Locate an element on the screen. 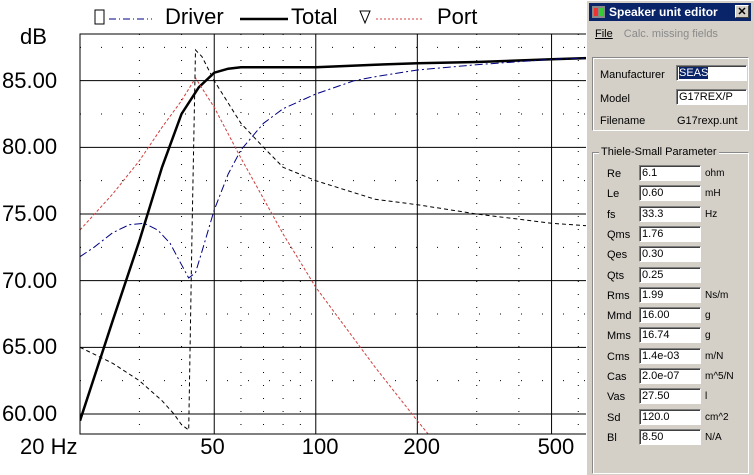 Image resolution: width=754 pixels, height=475 pixels. window-title-bar: Speaker unit editor ✕ is located at coordinates (670, 12).